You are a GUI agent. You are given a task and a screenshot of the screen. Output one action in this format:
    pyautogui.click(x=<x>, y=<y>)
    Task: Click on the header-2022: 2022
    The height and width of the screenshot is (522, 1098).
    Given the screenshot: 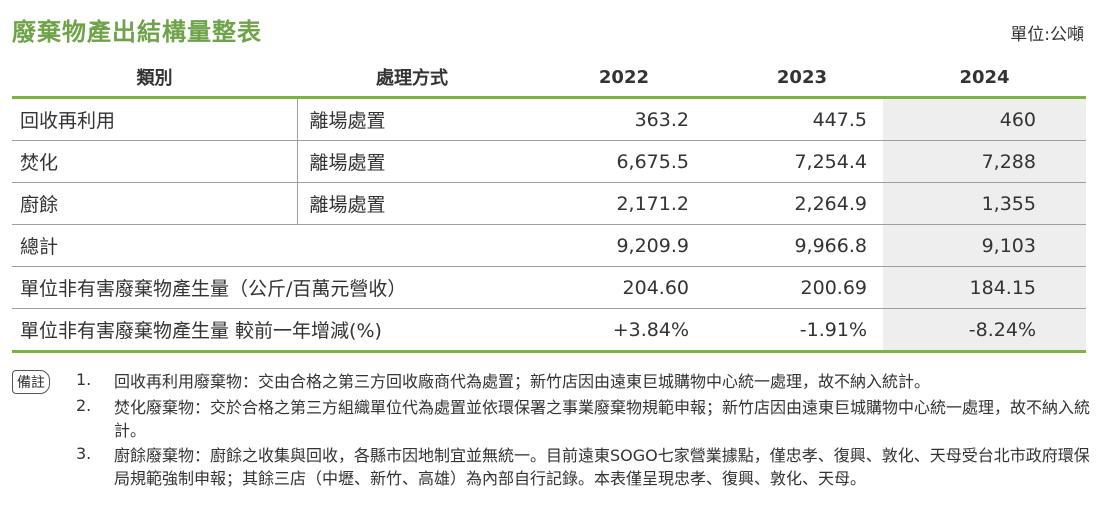 What is the action you would take?
    pyautogui.click(x=616, y=78)
    